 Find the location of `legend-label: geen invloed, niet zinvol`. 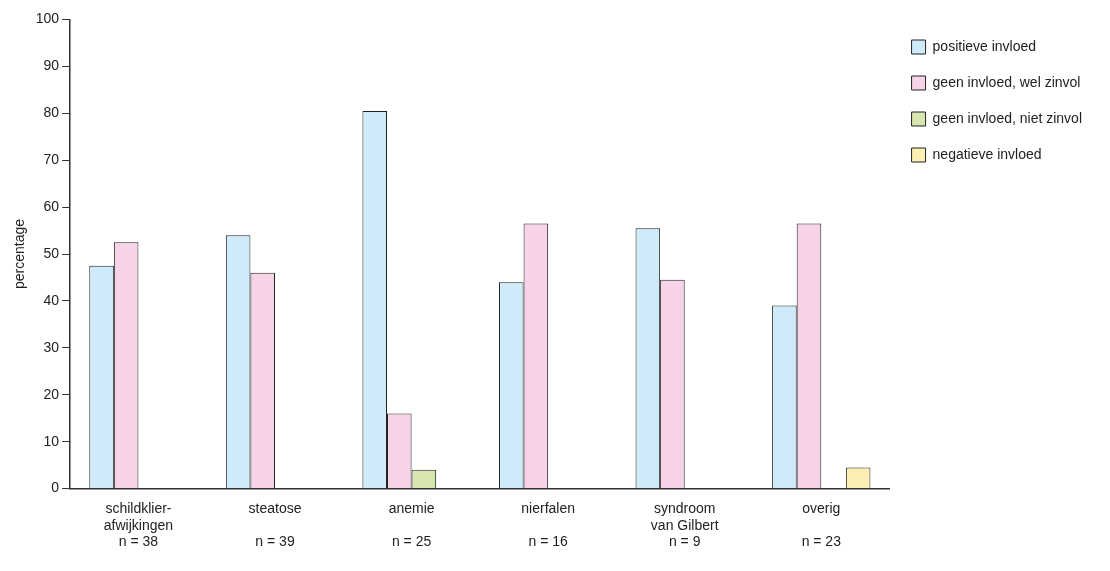

legend-label: geen invloed, niet zinvol is located at coordinates (1007, 117).